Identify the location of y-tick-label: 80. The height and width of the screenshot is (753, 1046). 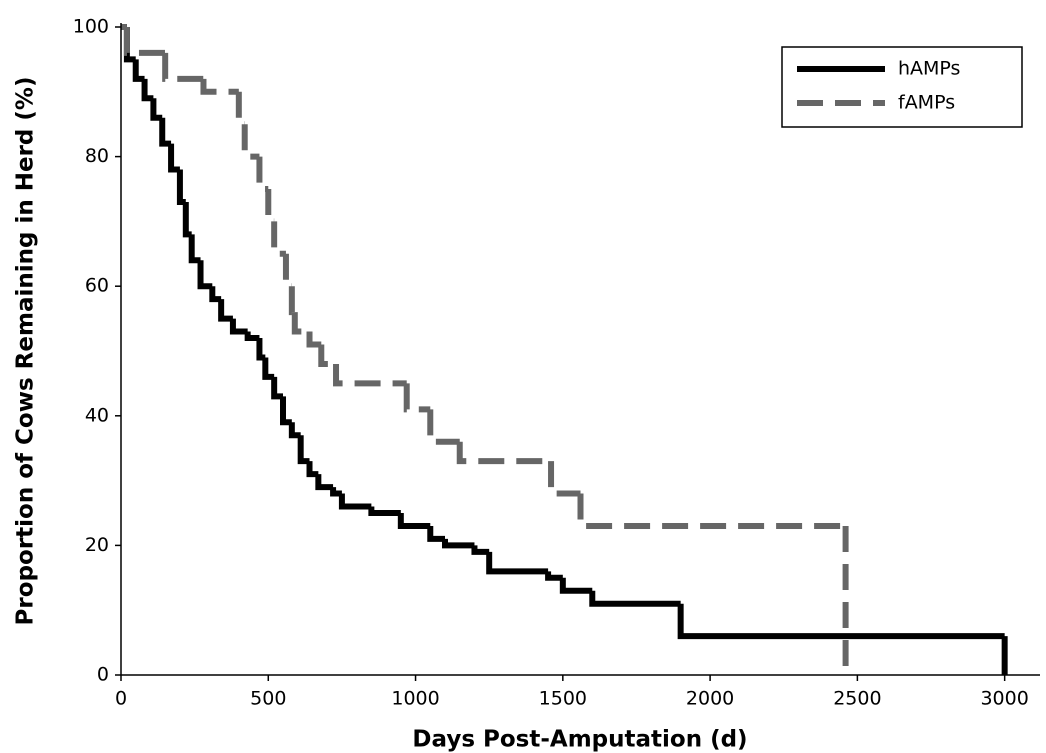
(97, 156).